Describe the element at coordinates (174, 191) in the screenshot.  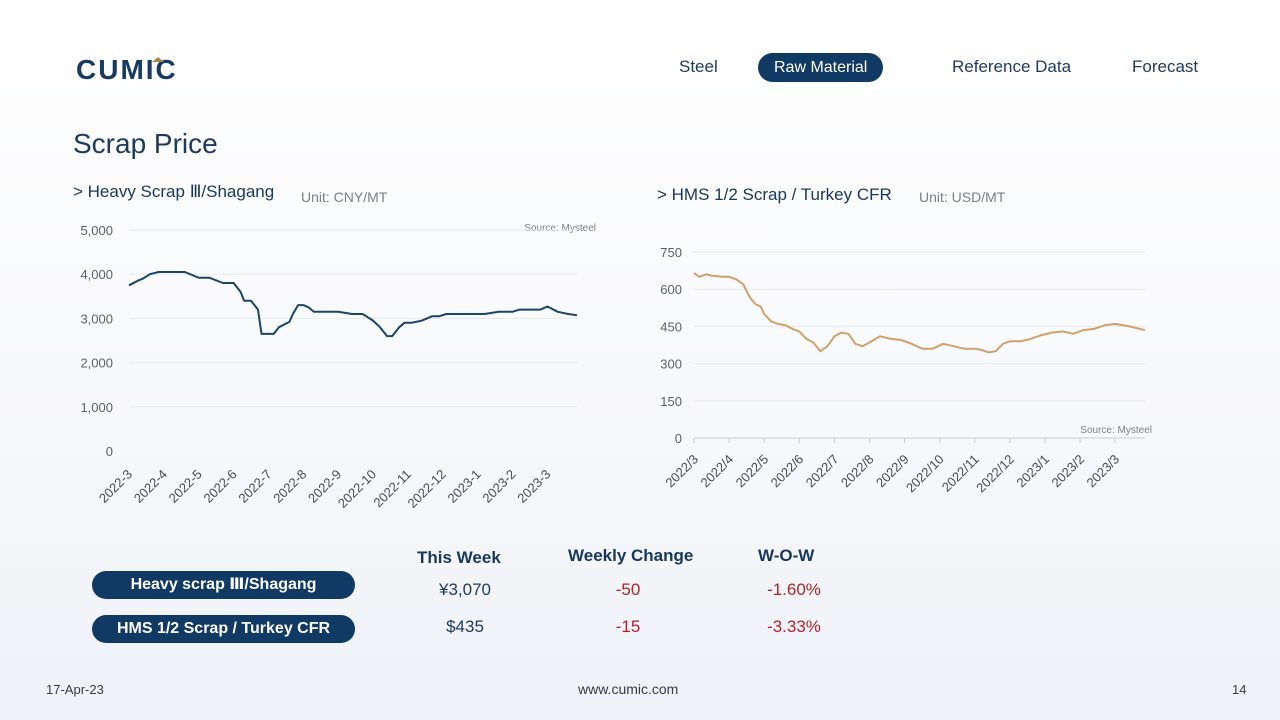
I see `chart-left-title: > Heavy Scrap Ⅲ/Shagang` at that location.